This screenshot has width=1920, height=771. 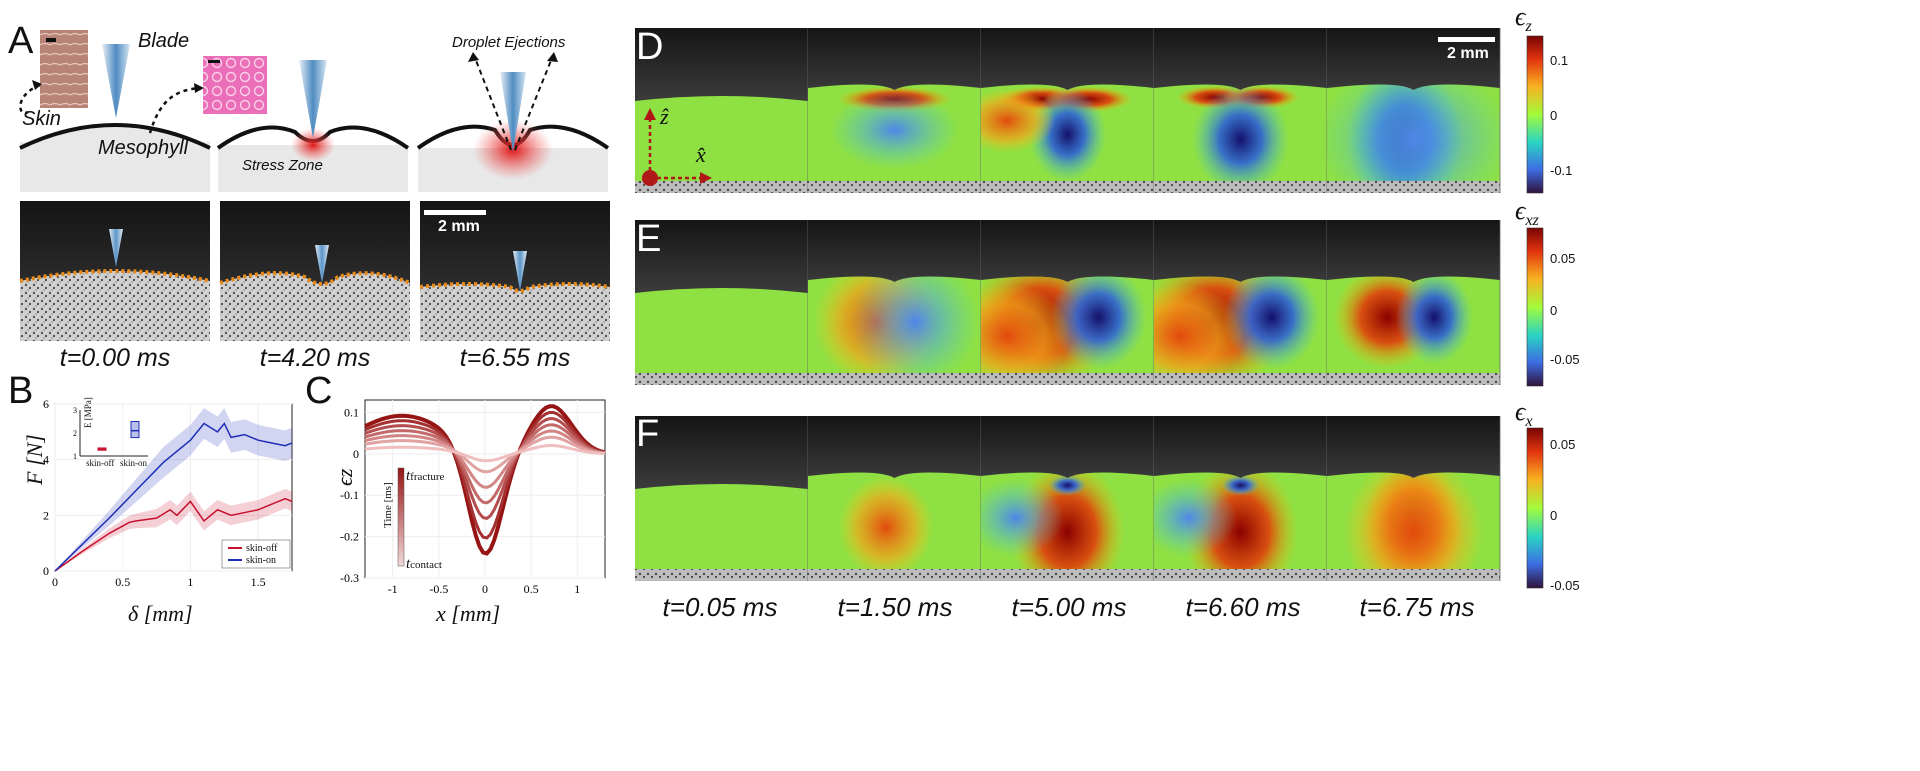 I want to click on cbar-d-tick-3: -0.1, so click(x=1561, y=170).